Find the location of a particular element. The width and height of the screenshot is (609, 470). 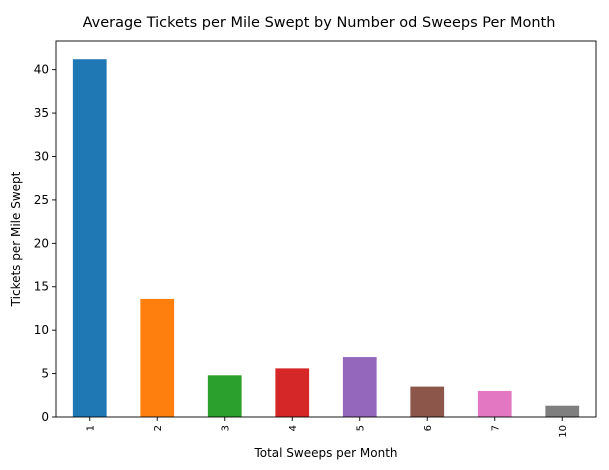

y-tick-label: 15 is located at coordinates (41, 287).